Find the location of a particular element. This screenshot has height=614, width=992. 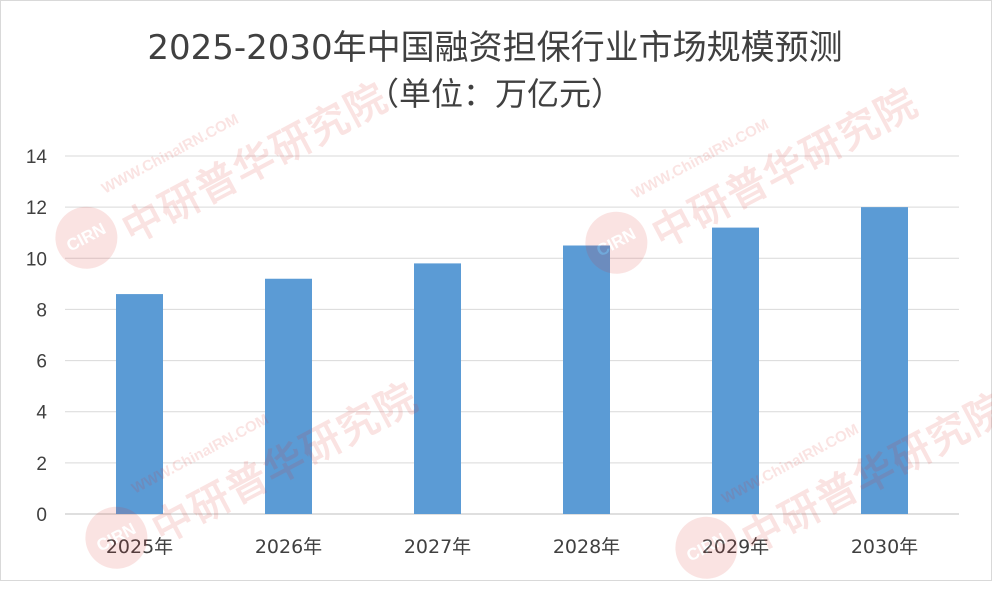

x-category-label: 2027年 is located at coordinates (437, 547).